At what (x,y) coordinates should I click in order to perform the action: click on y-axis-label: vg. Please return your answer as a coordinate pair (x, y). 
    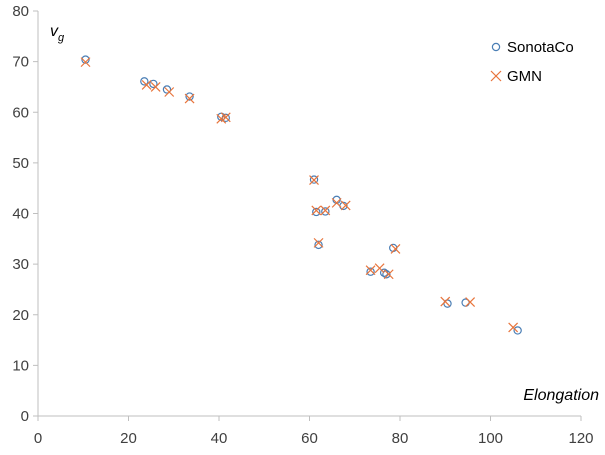
    Looking at the image, I should click on (57, 33).